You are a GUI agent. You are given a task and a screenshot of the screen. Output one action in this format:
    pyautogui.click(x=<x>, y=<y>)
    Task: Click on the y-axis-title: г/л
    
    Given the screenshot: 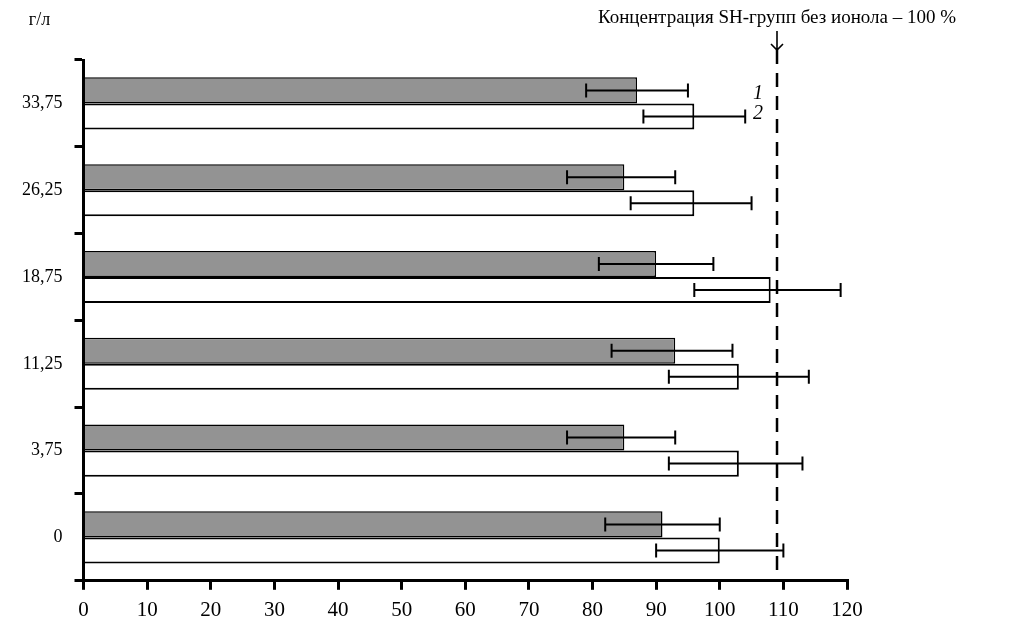 What is the action you would take?
    pyautogui.click(x=39, y=18)
    